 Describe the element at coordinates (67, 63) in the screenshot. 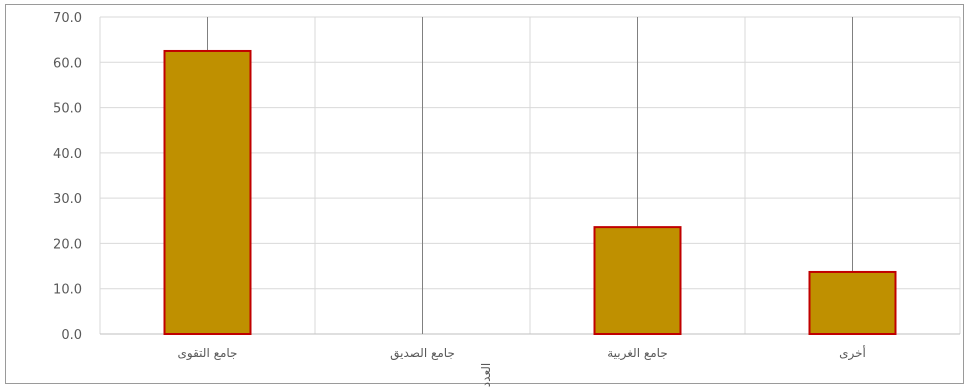

I see `y-tick-label: 60.0` at that location.